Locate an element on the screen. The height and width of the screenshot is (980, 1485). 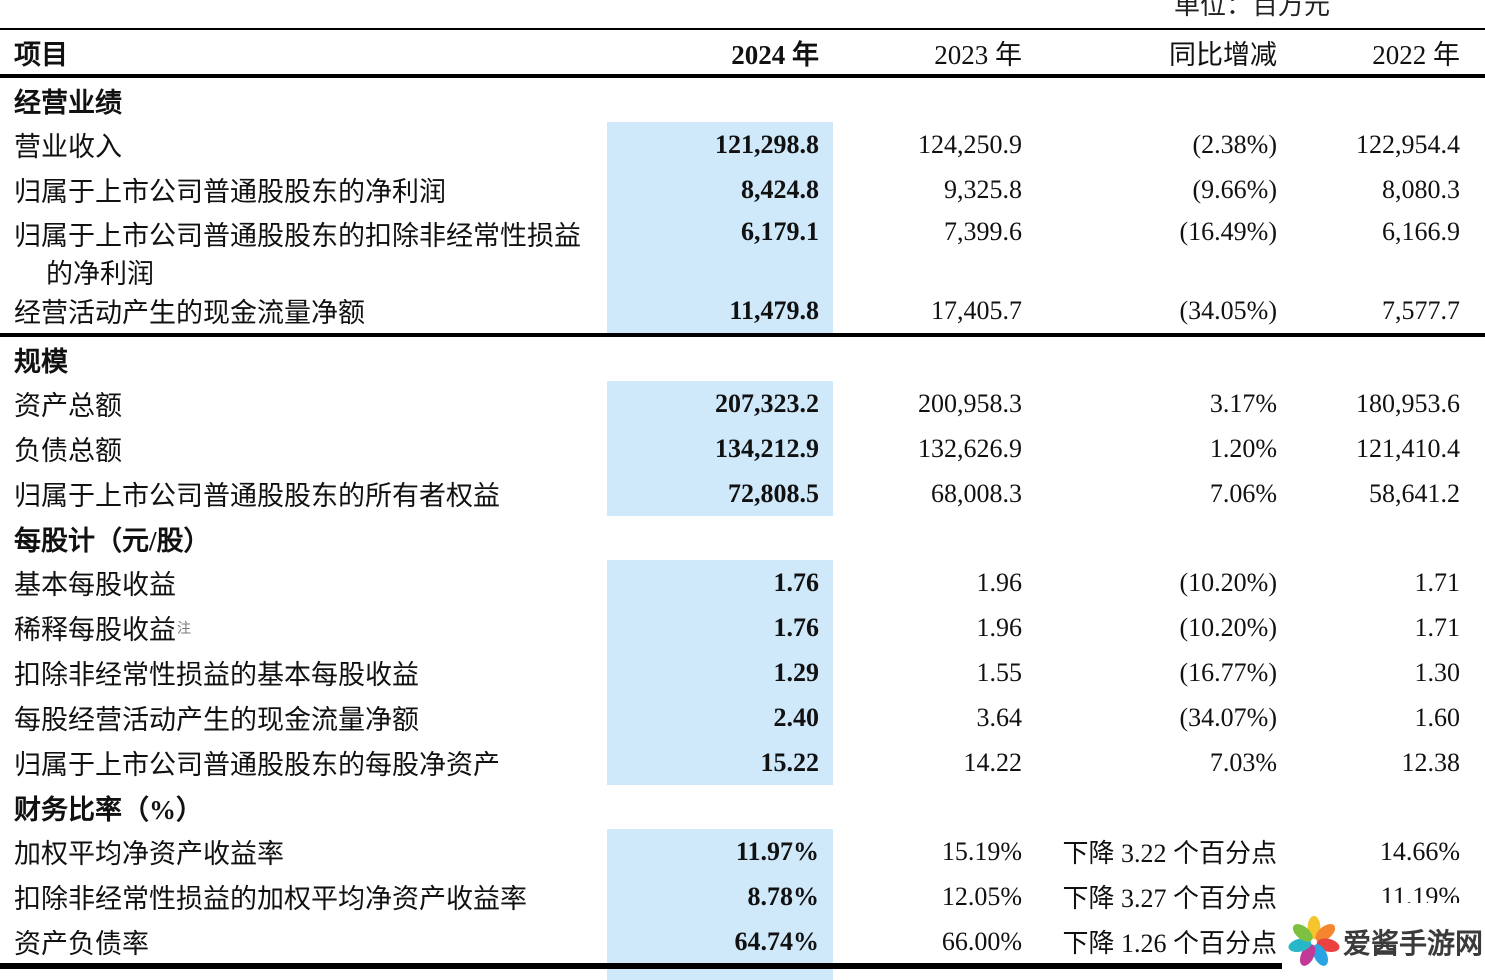
value-2023: 68,008.3 is located at coordinates (976, 493).